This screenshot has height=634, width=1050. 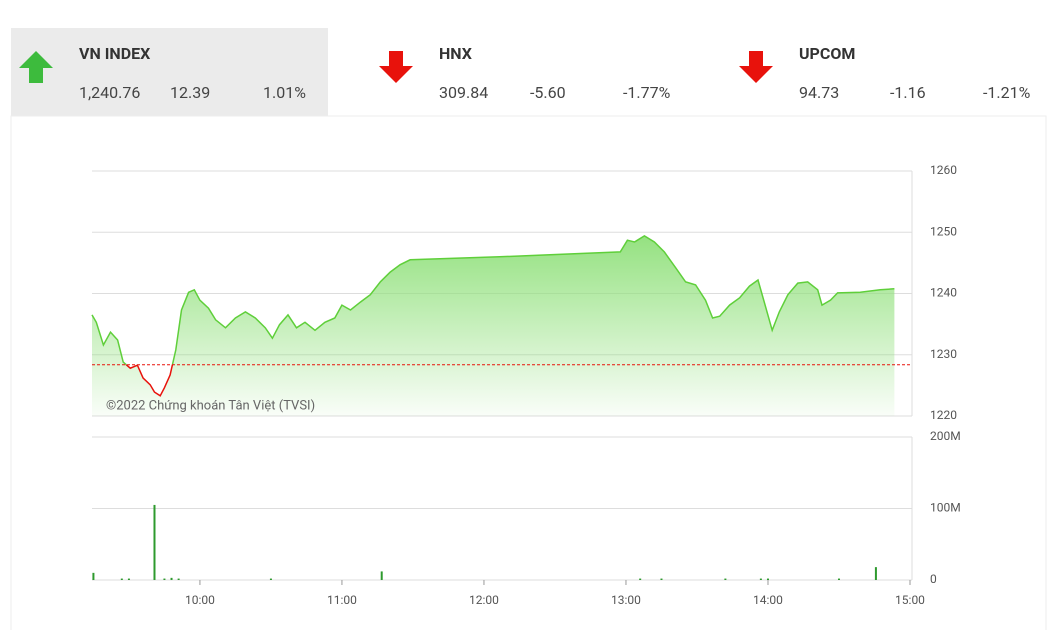 What do you see at coordinates (626, 600) in the screenshot?
I see `x-tick-label: 13:00` at bounding box center [626, 600].